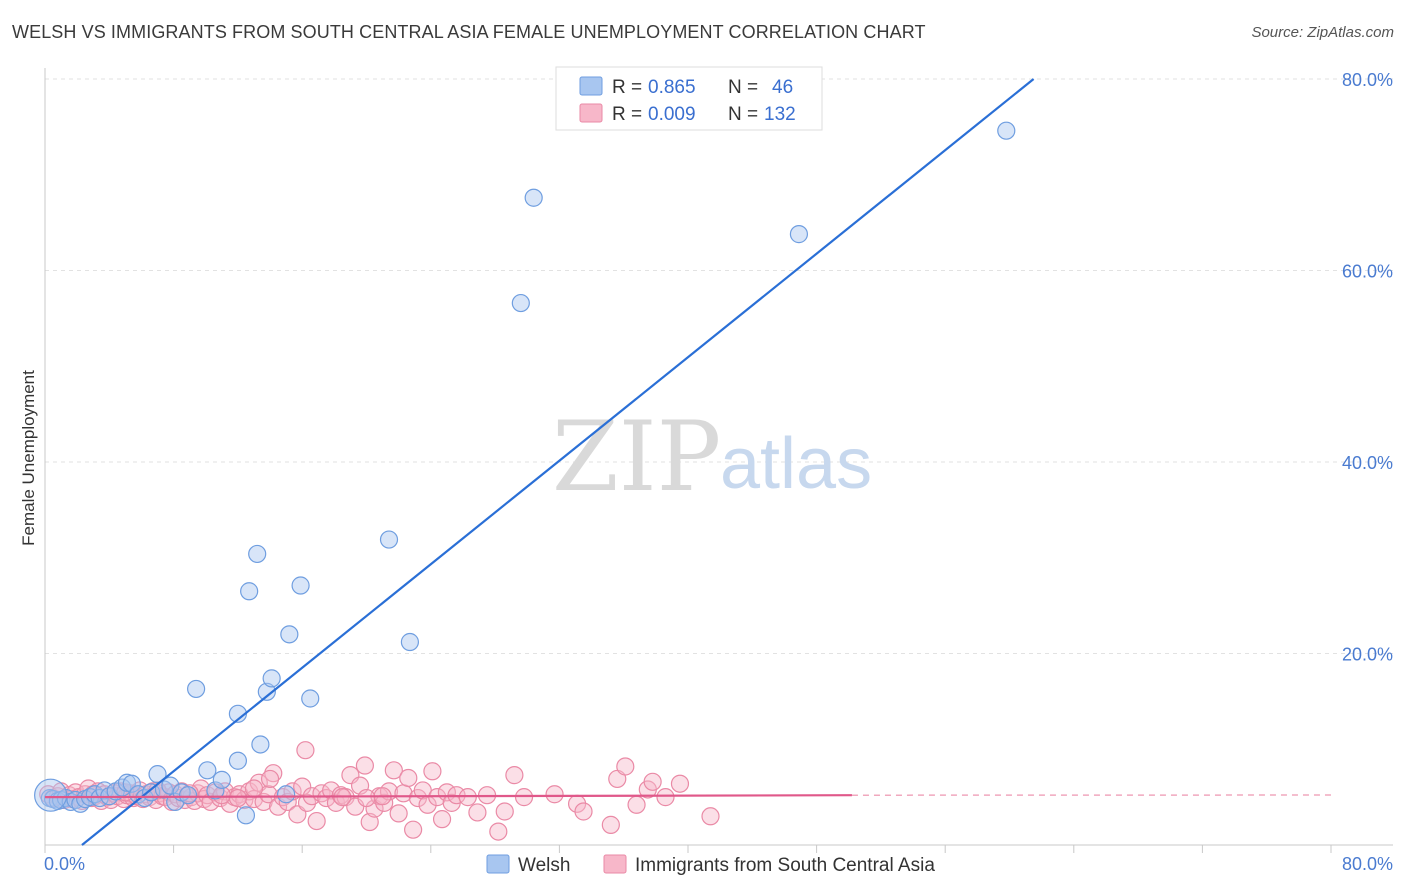  I want to click on y-axis-label: Female Unemployment, so click(28, 458).